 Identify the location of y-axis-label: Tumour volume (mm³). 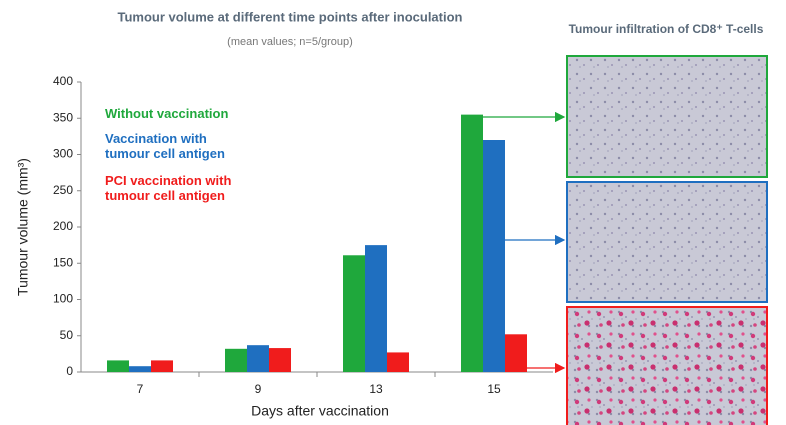
(23, 227).